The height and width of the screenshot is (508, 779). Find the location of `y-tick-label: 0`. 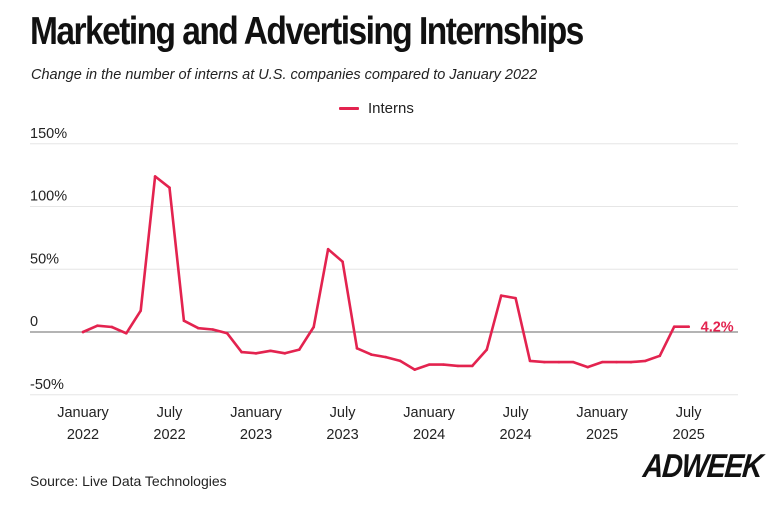

y-tick-label: 0 is located at coordinates (34, 322).